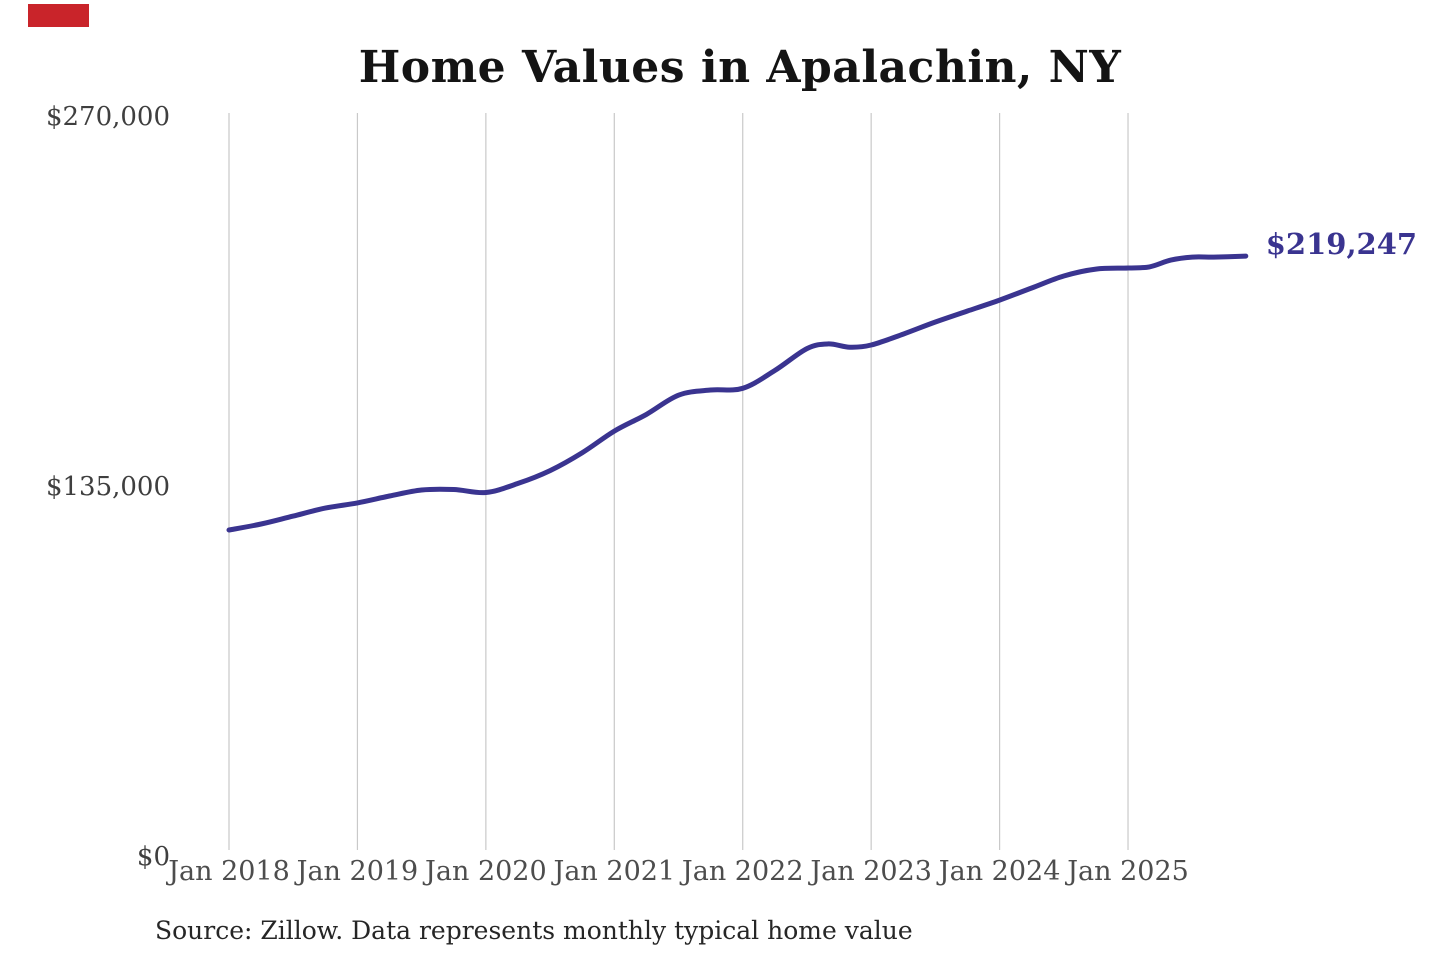  I want to click on y-axis-tick-label: $0, so click(153, 857).